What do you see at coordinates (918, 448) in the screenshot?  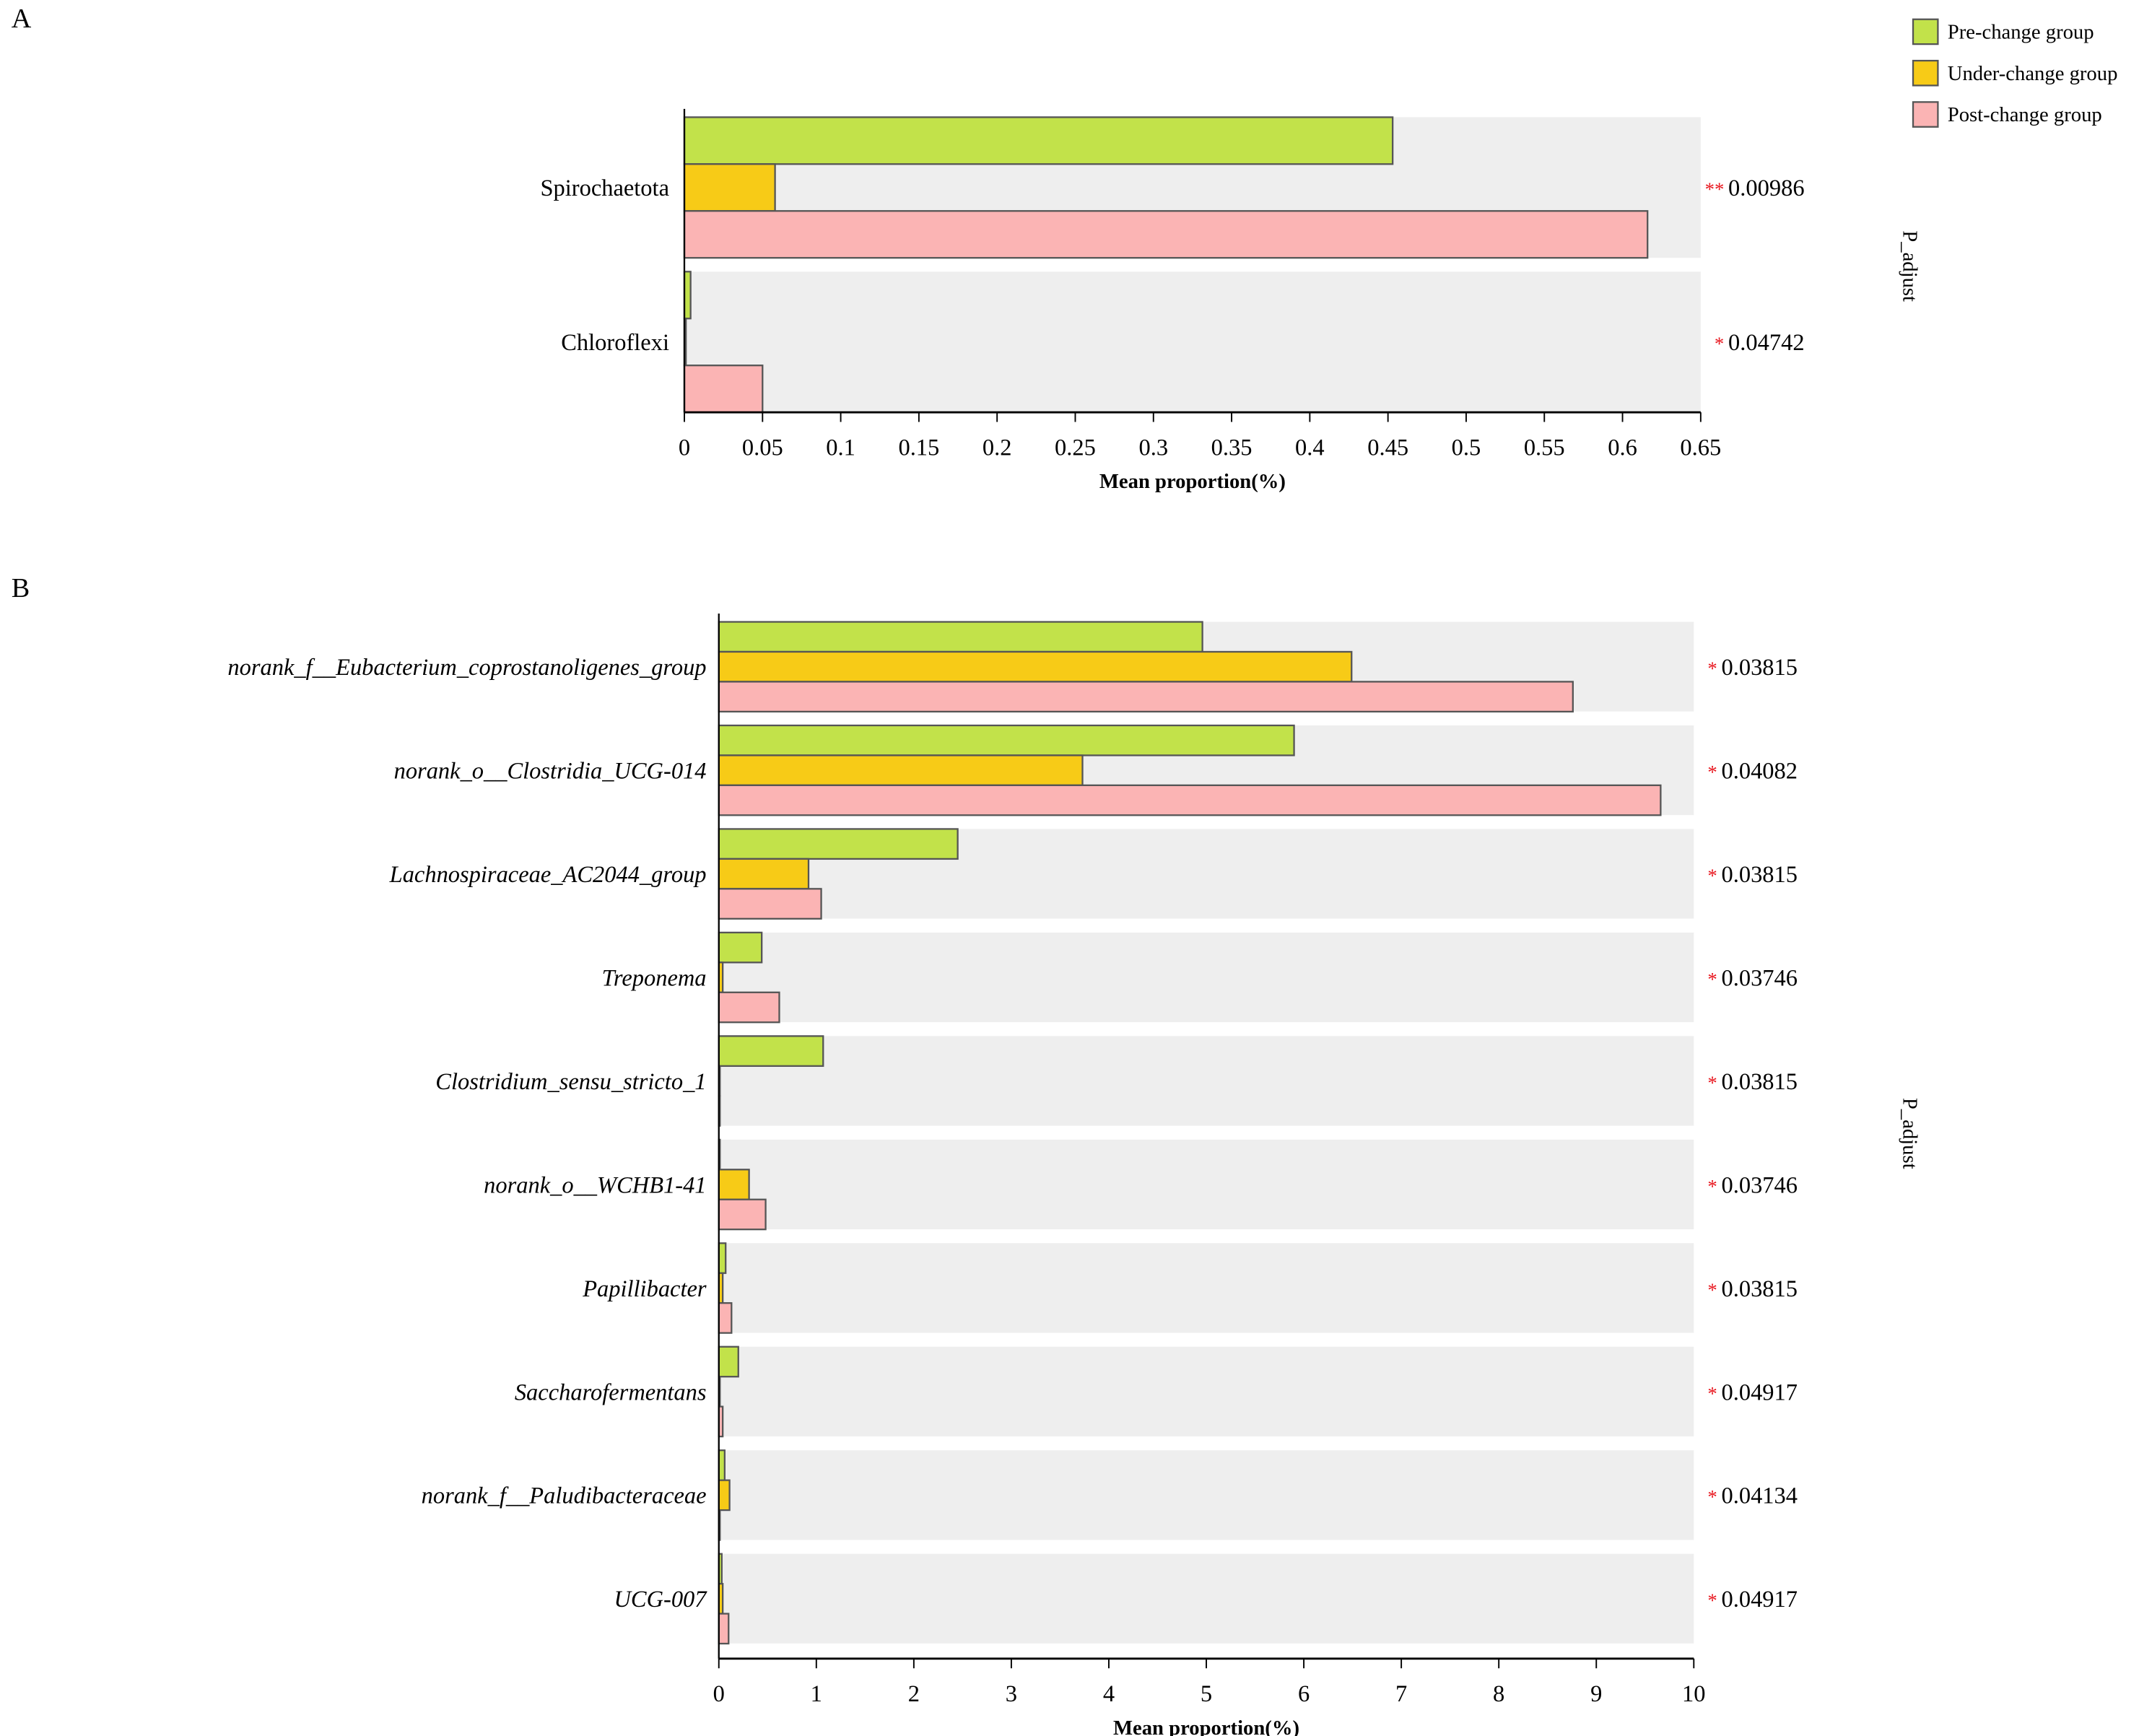 I see `x-tick-label: 0.15` at bounding box center [918, 448].